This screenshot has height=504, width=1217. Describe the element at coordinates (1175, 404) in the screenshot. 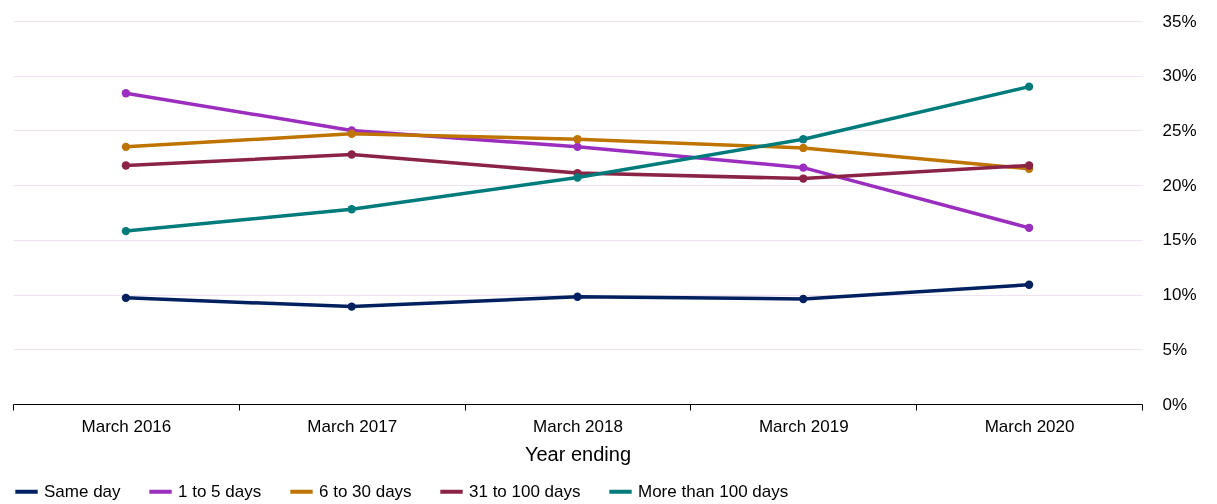

I see `y-tick-label: 0%` at that location.